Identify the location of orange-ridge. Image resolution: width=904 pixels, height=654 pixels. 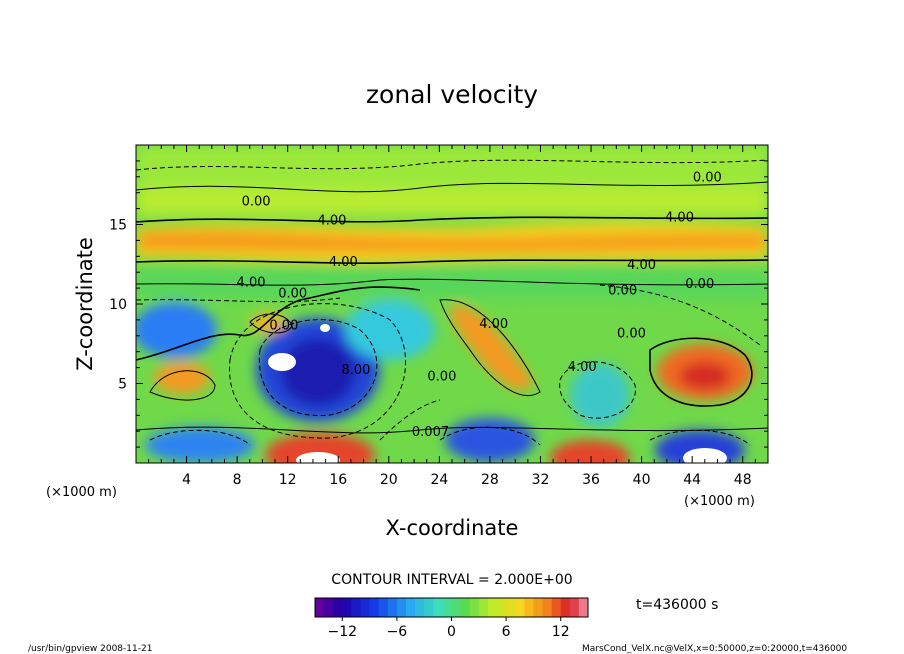
(492, 347).